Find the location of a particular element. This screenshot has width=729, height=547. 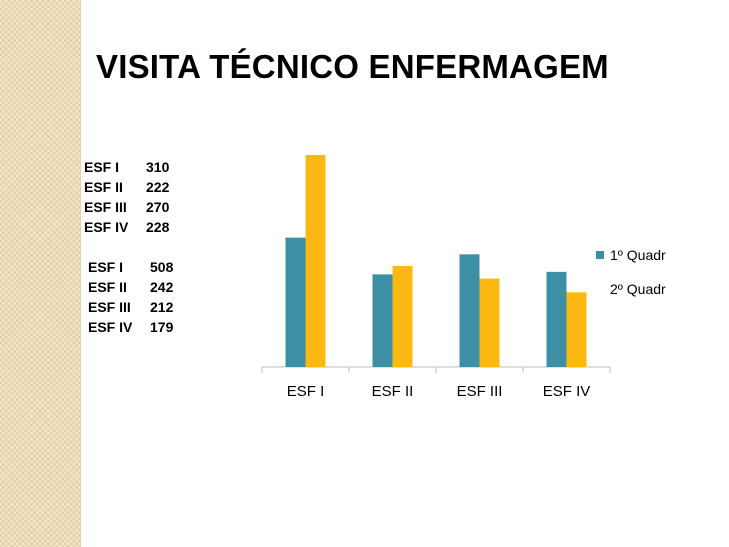

stats-value: 270 is located at coordinates (158, 207).